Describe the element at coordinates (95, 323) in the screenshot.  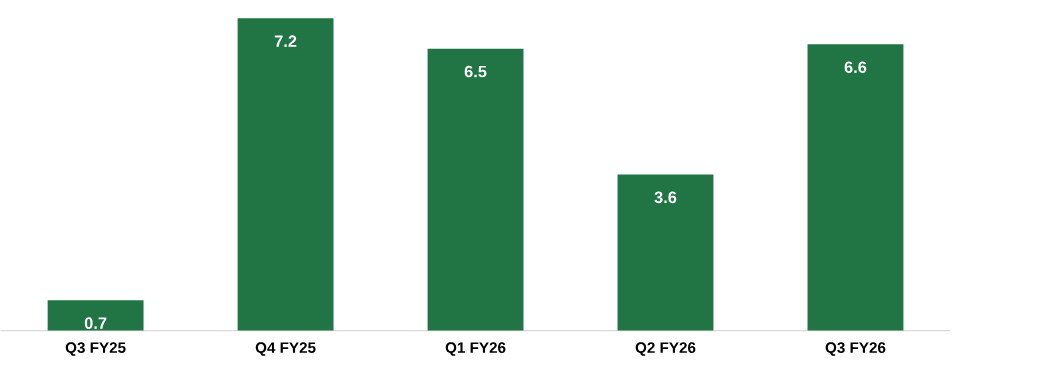
I see `data-label: 0.7` at that location.